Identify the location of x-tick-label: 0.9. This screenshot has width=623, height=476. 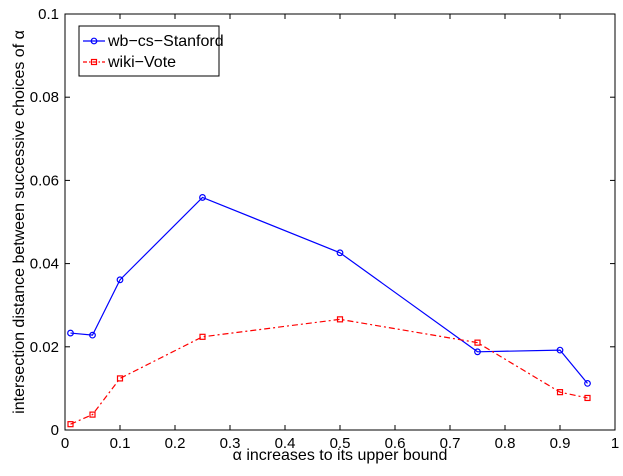
(560, 443).